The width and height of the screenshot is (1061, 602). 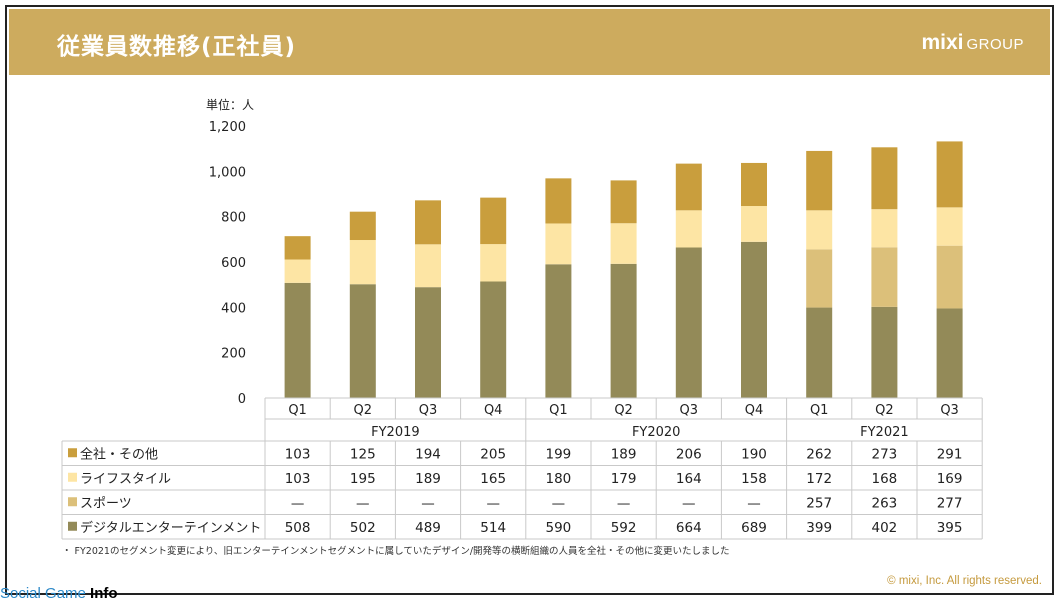 I want to click on data-label: 125, so click(x=363, y=454).